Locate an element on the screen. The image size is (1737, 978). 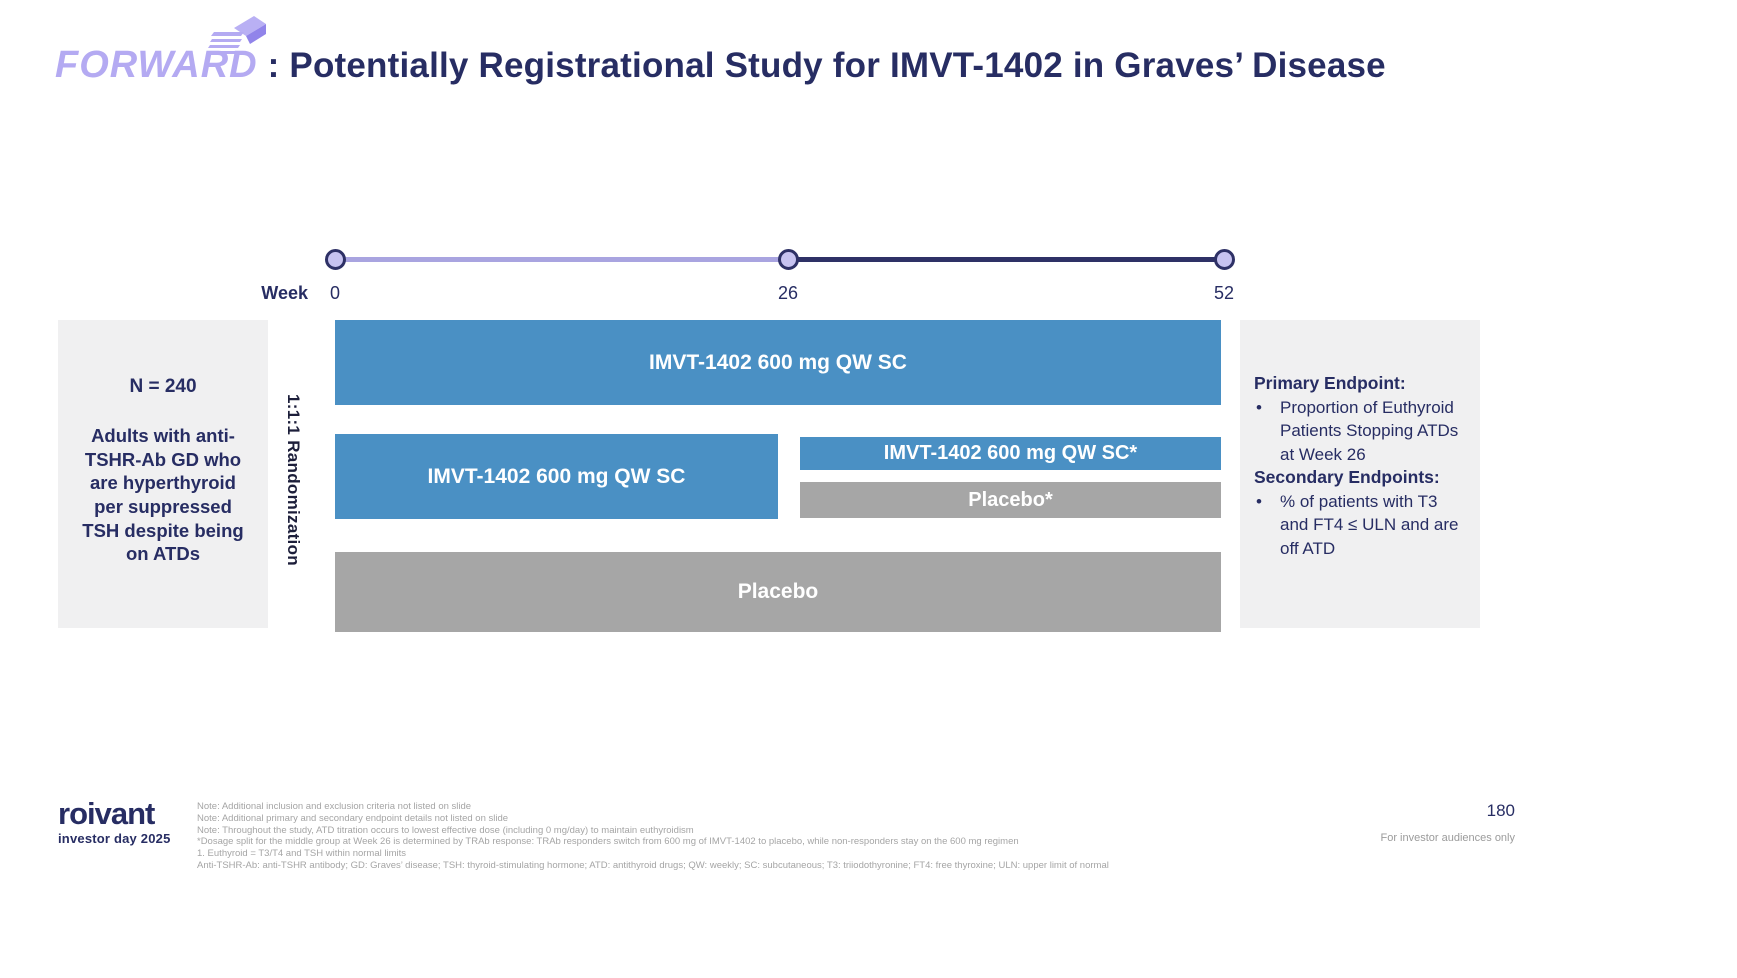
arm-bar-label: IMVT-1402 600 mg QW SC* is located at coordinates (1010, 453).